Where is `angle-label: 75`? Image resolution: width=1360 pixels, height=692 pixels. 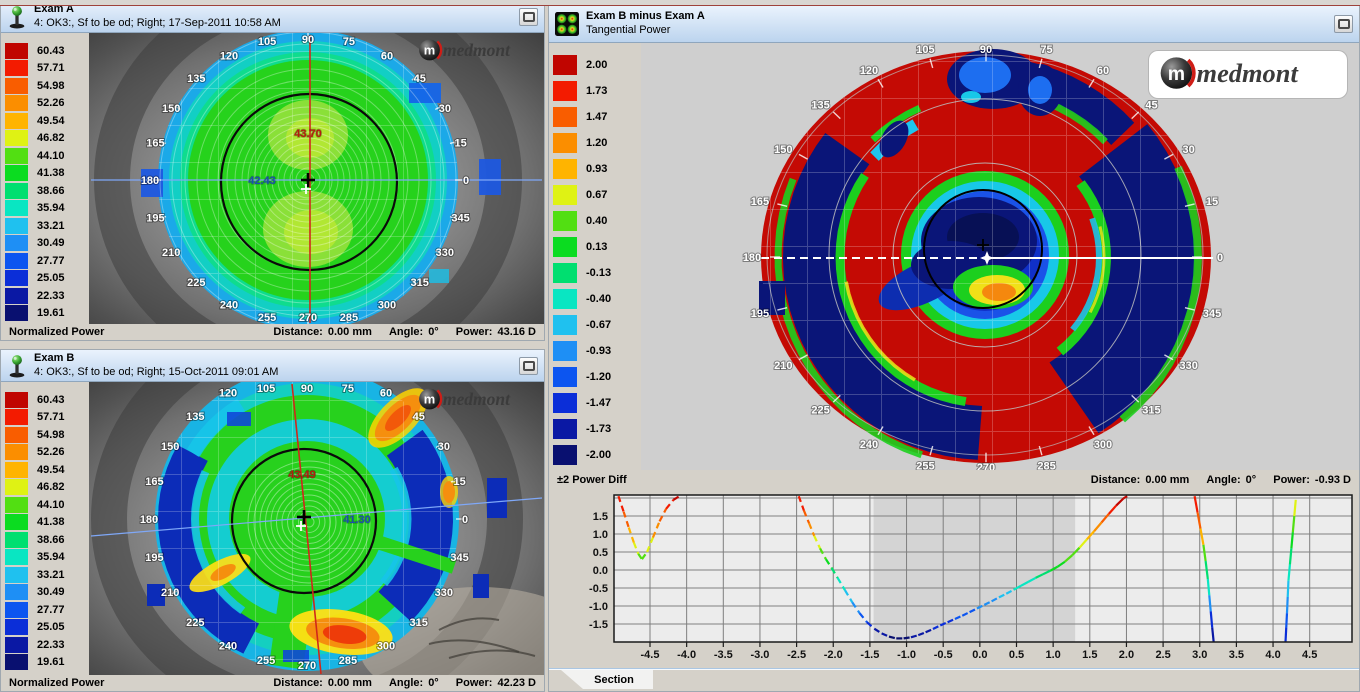
angle-label: 75 is located at coordinates (1046, 50).